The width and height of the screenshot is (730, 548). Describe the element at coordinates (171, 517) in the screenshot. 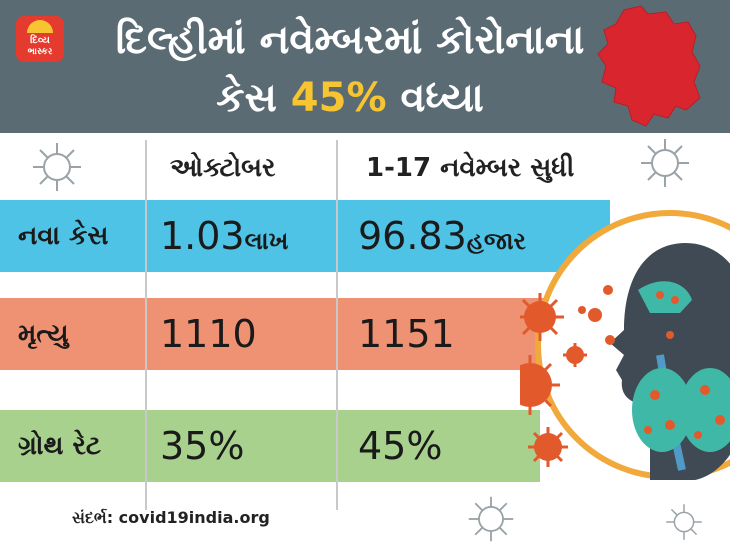

I see `source-credit: સંદર્ભ: covid19india.org` at that location.